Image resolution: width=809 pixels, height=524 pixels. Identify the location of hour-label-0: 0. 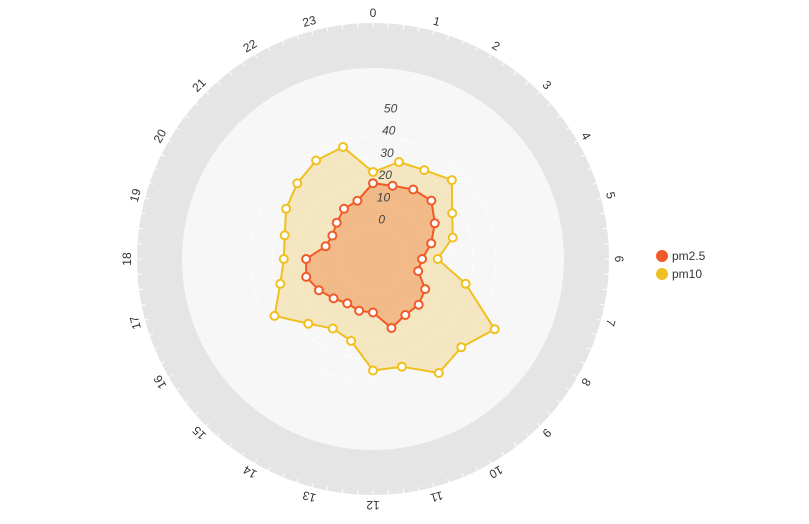
(373, 13).